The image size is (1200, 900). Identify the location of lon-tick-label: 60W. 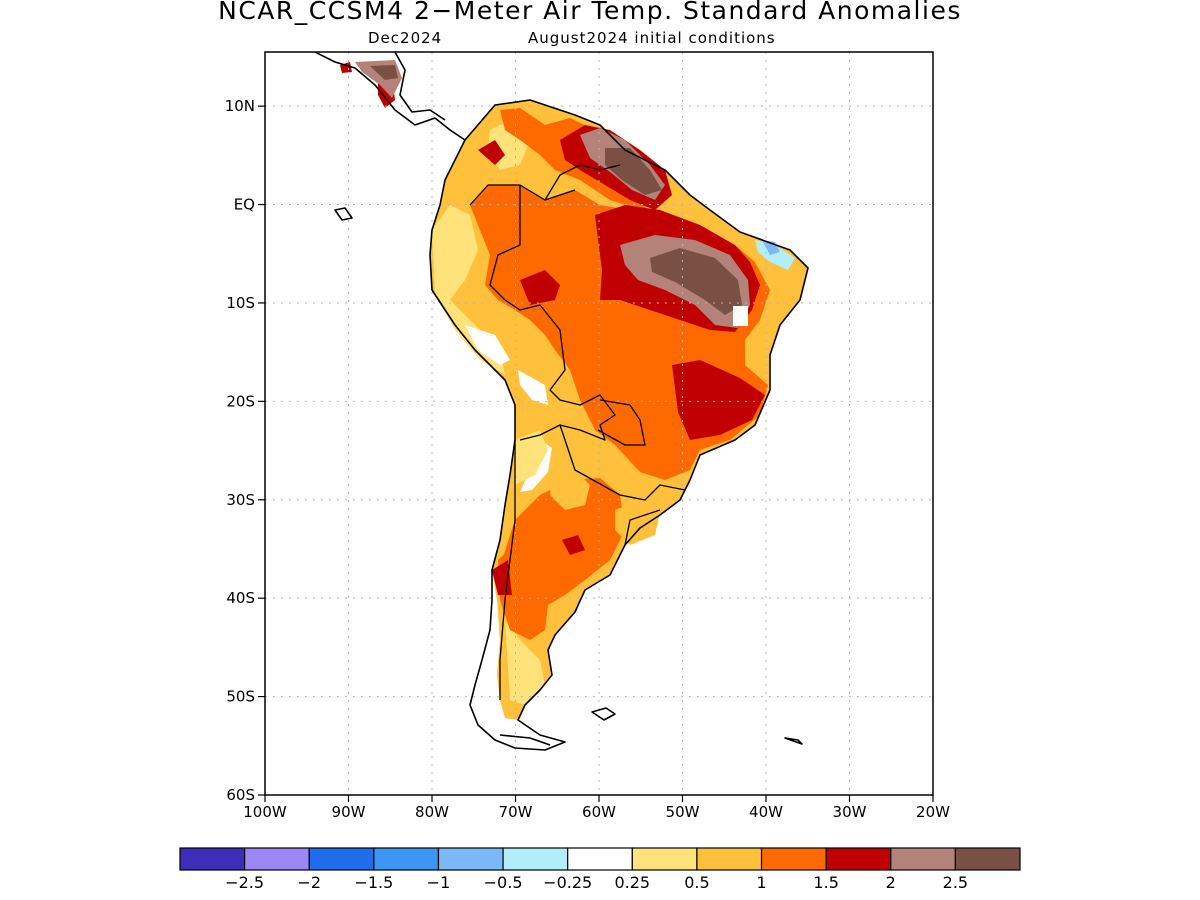
(599, 812).